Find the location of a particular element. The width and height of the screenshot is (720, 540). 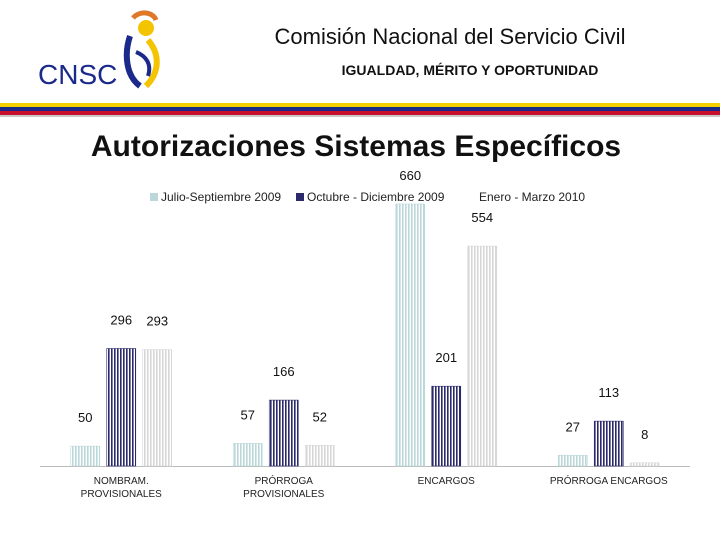

x-tick-label-3: ENCARGOS is located at coordinates (447, 481).